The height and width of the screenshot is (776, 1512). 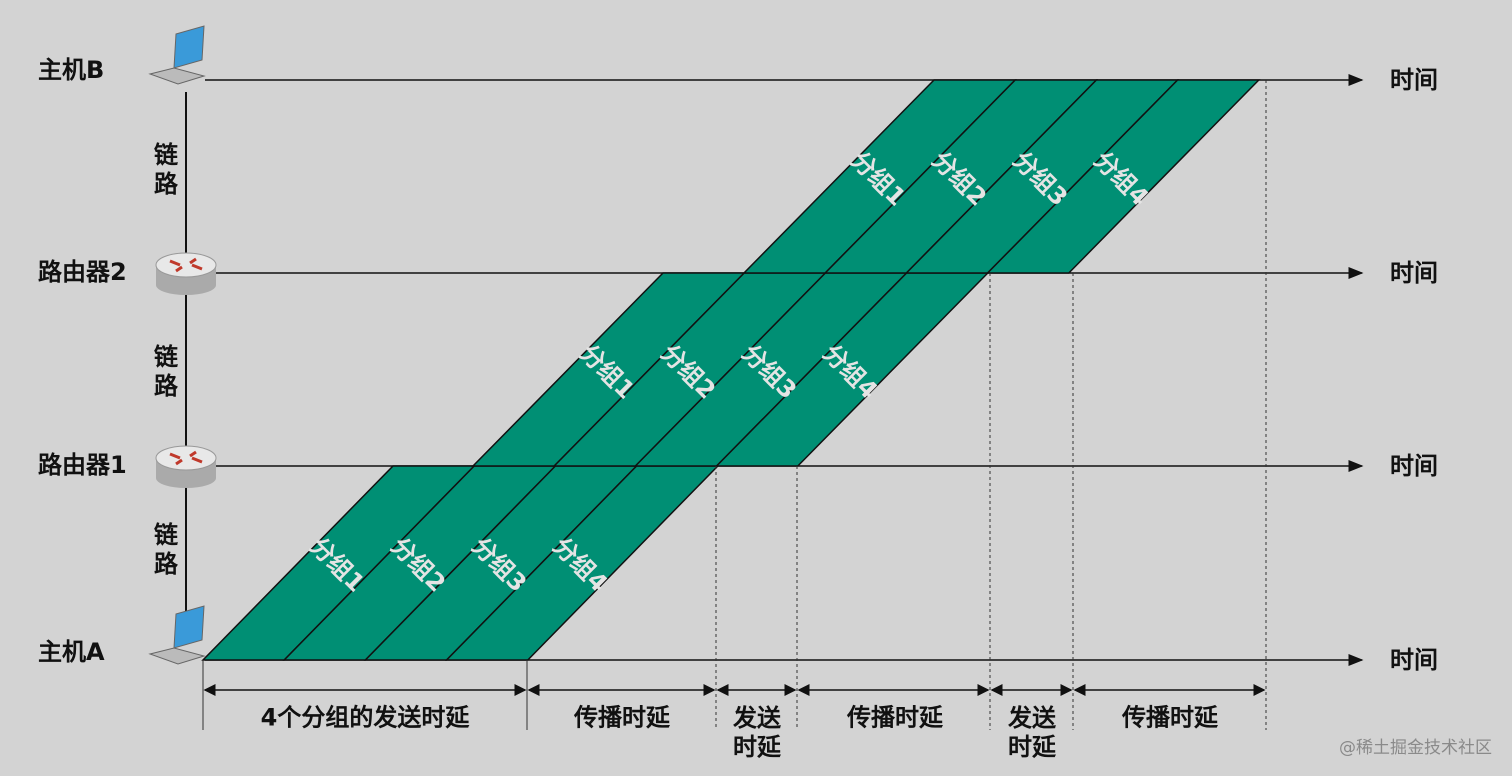 What do you see at coordinates (82, 465) in the screenshot?
I see `node-label: 路由器1` at bounding box center [82, 465].